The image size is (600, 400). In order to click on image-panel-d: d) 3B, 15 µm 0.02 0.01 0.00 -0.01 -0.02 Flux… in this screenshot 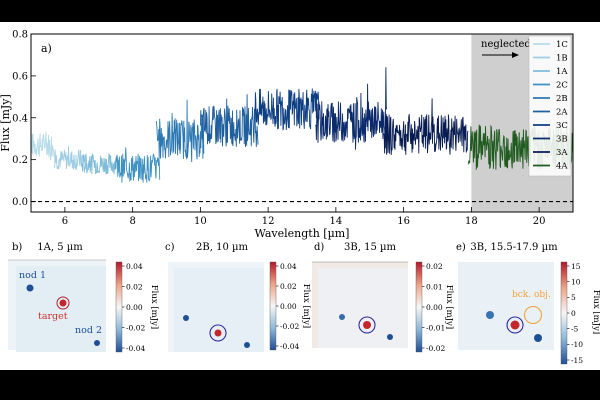, I will do `click(383, 297)`.